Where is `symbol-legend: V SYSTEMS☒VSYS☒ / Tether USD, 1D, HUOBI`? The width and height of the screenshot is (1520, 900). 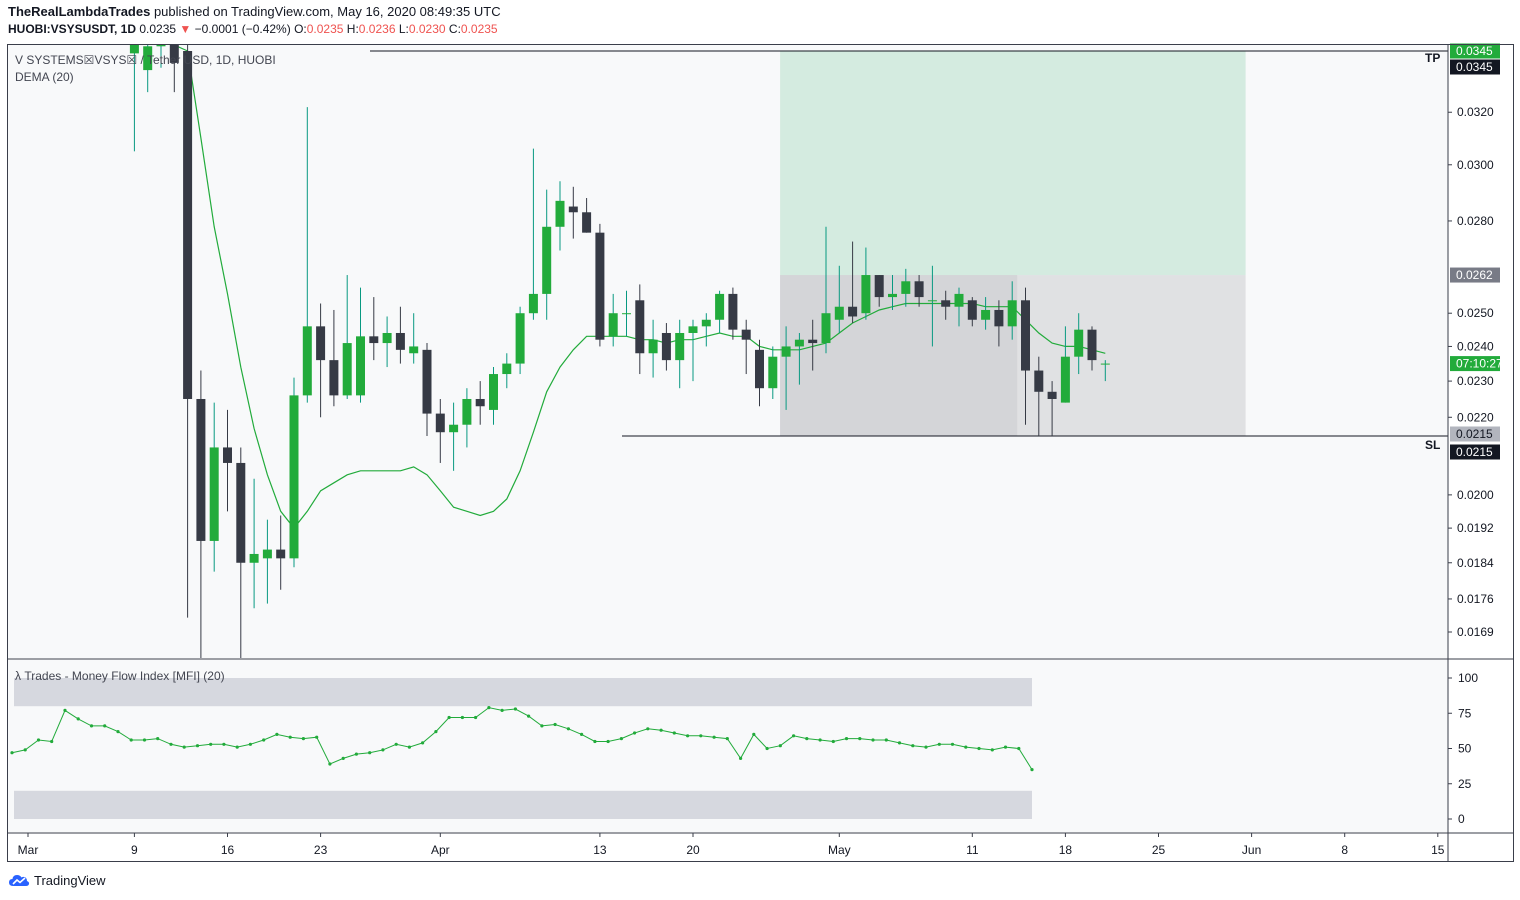 symbol-legend: V SYSTEMS☒VSYS☒ / Tether USD, 1D, HUOBI is located at coordinates (145, 60).